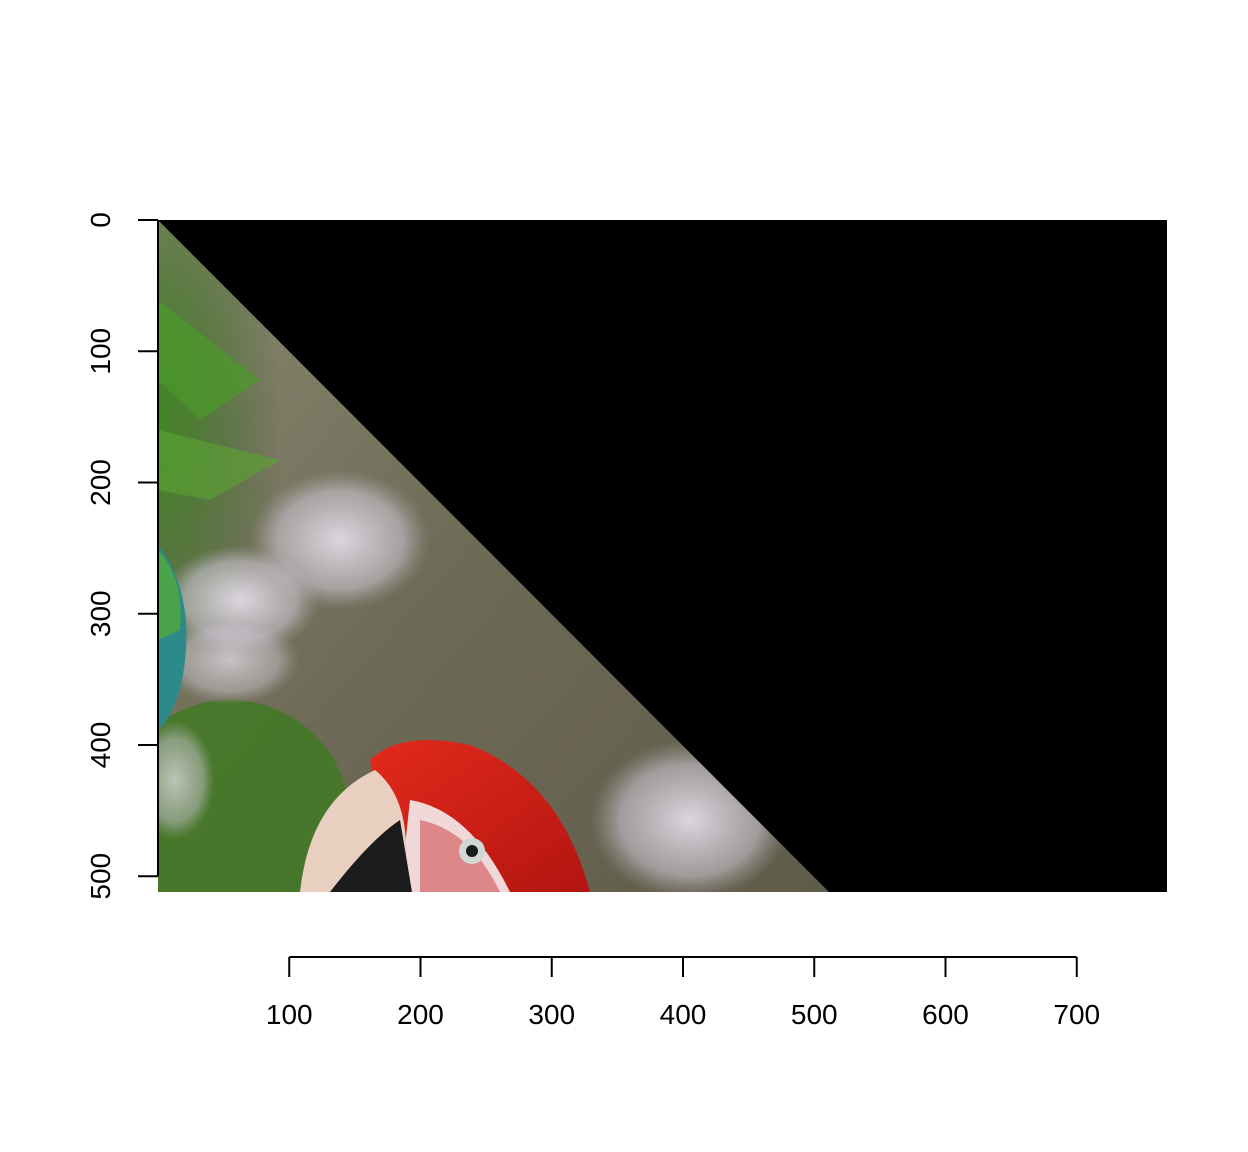  I want to click on y-tick-label: 500, so click(100, 876).